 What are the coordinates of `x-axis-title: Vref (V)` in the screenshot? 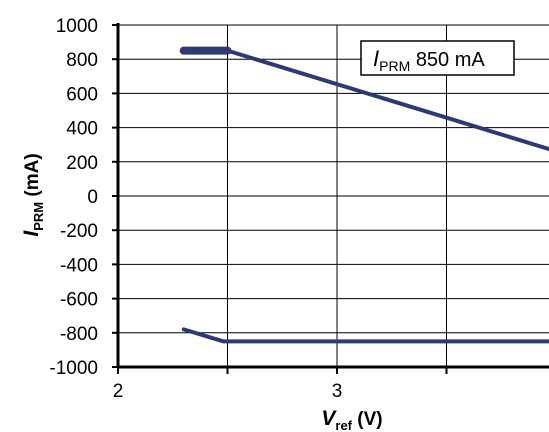 It's located at (351, 419).